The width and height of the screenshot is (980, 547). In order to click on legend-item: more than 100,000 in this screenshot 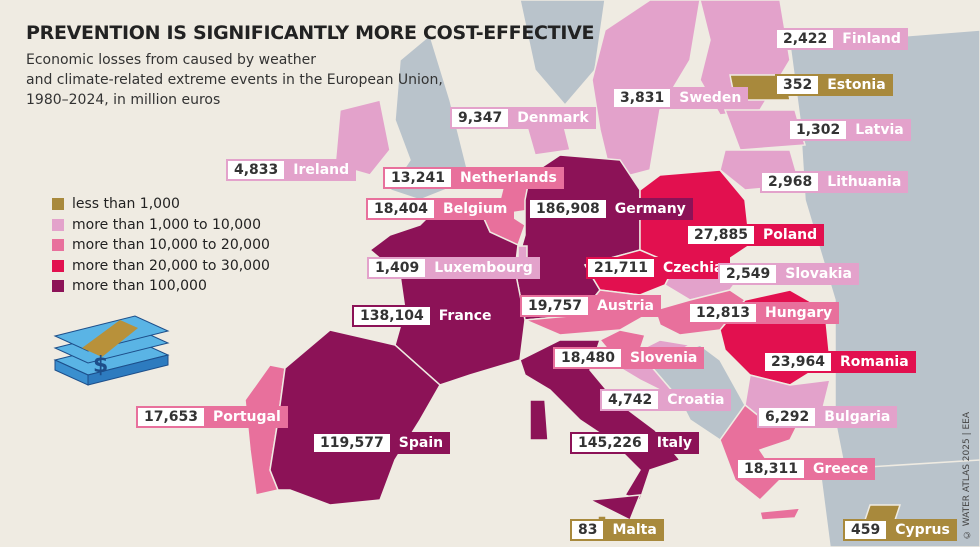, I will do `click(161, 286)`.